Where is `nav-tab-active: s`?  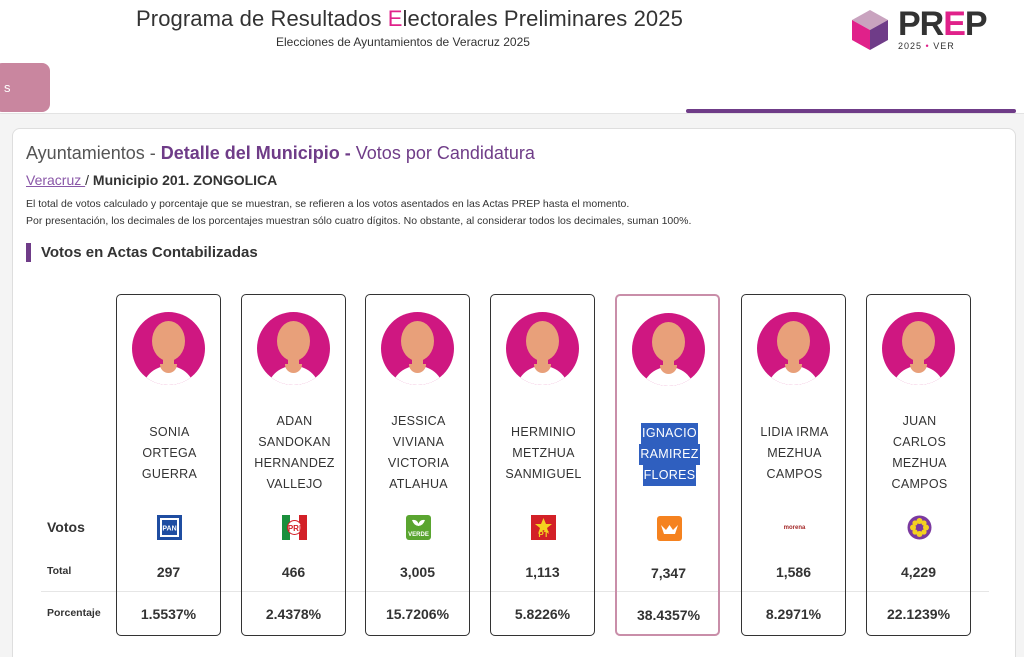
nav-tab-active: s is located at coordinates (25, 87).